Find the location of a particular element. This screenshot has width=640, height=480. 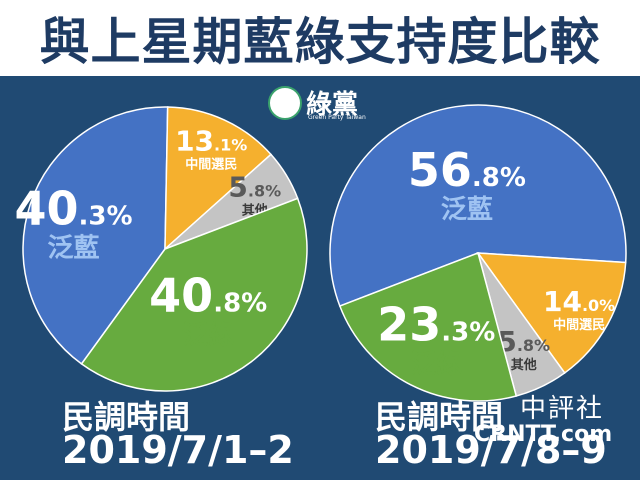

left-footer-line2: 2019/7/1–2 is located at coordinates (178, 450).